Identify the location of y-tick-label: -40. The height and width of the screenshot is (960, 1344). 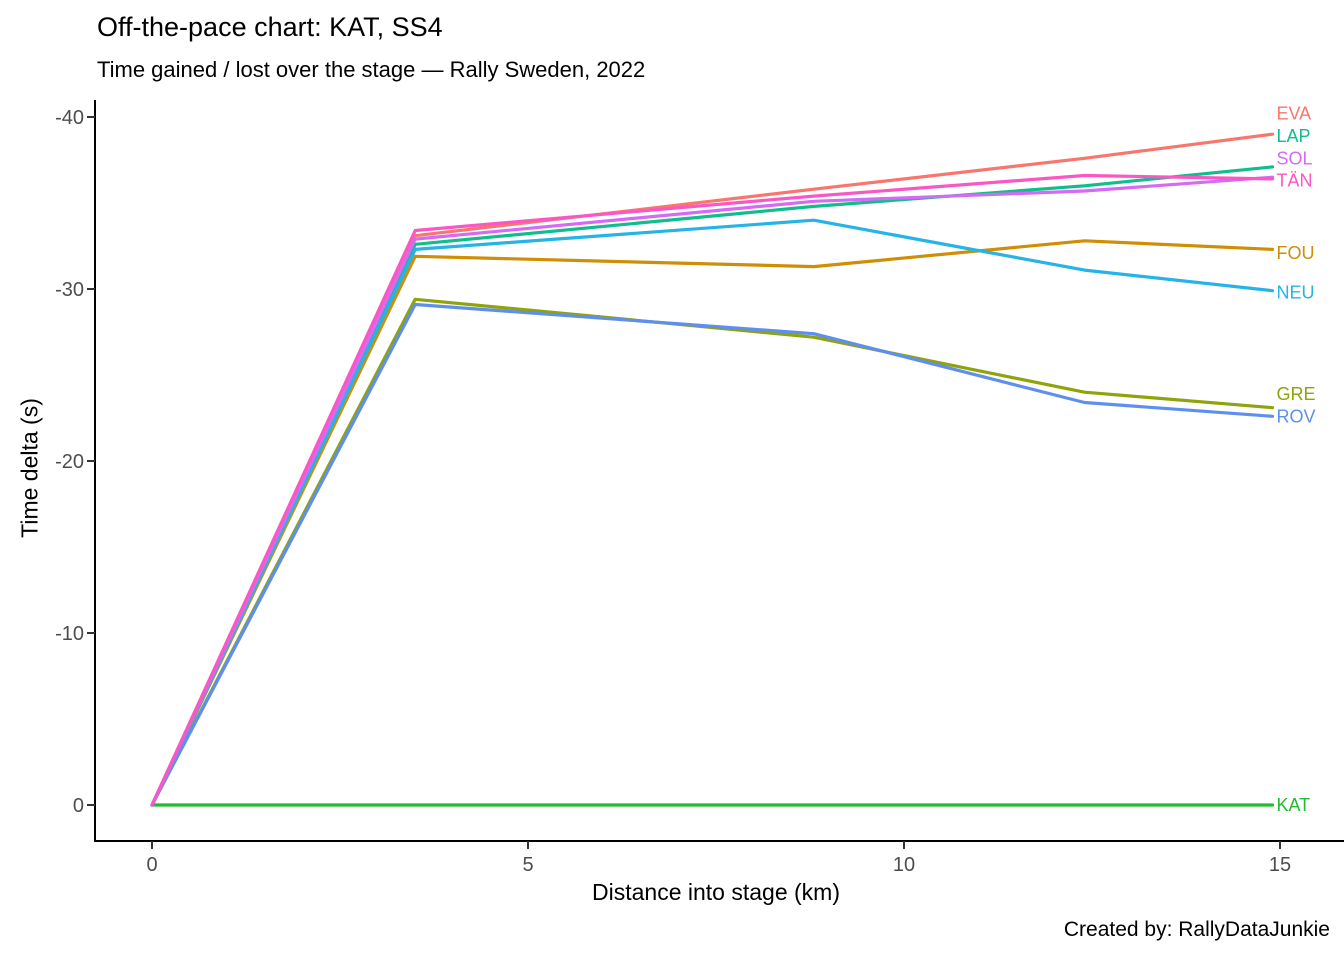
(69, 118).